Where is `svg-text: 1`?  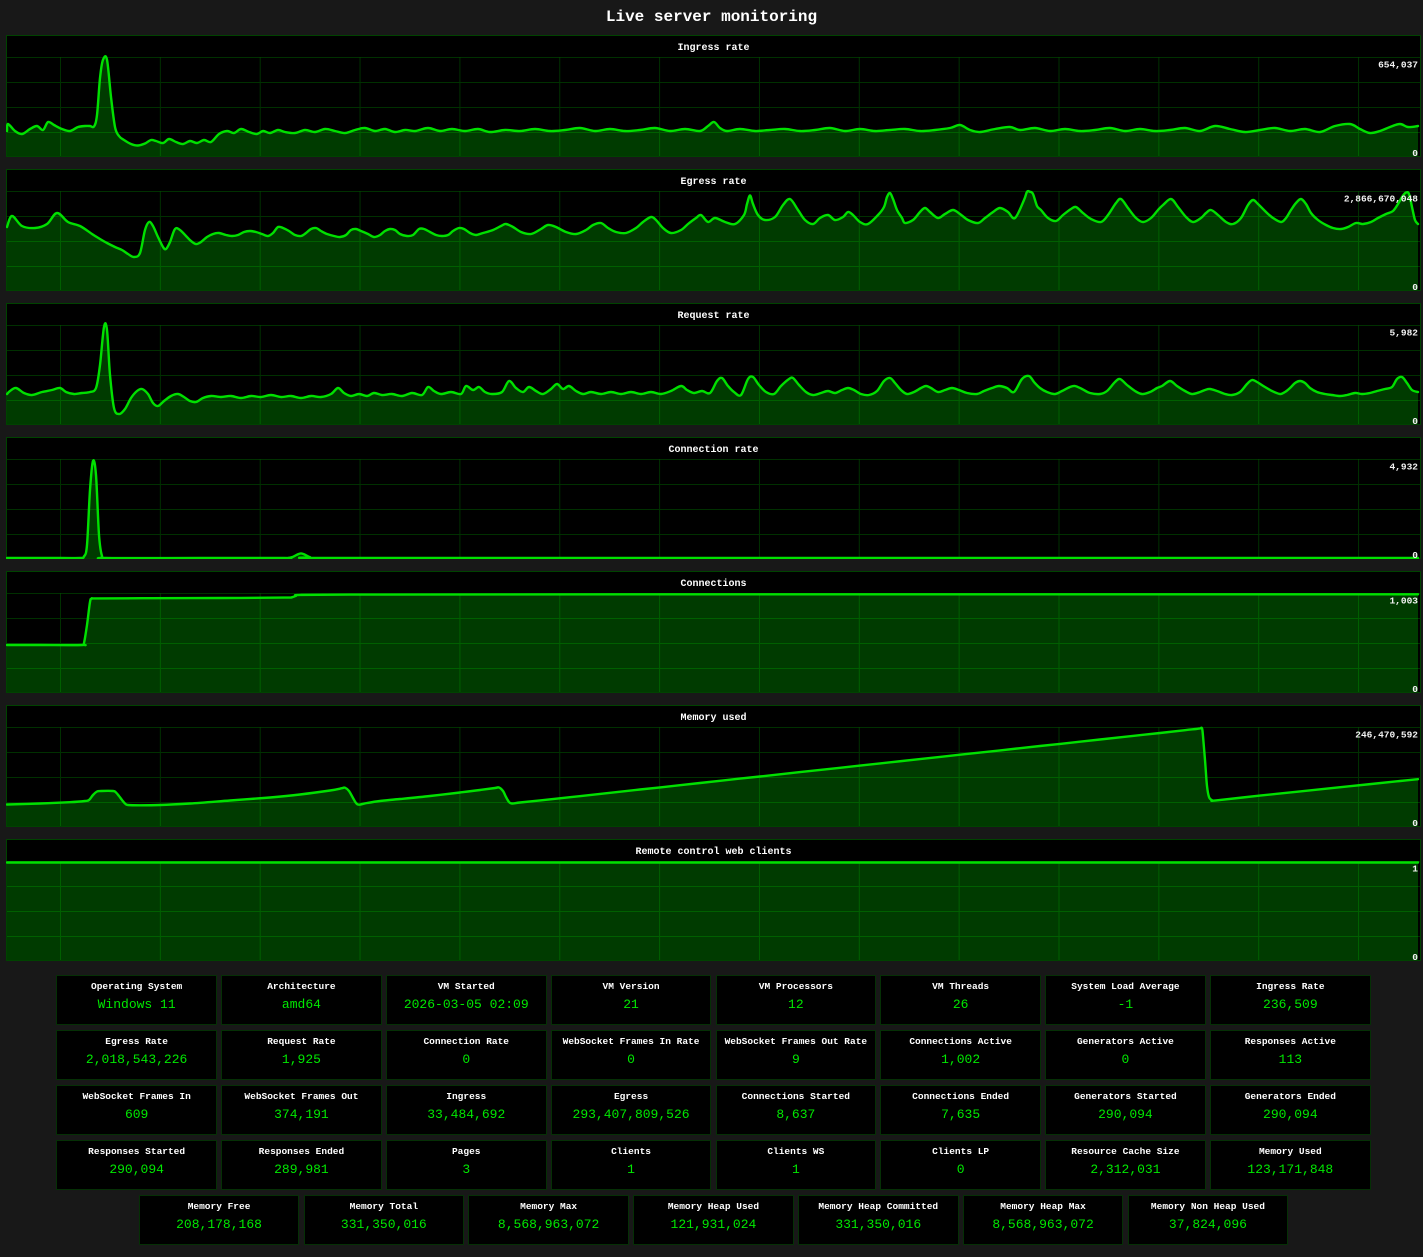
svg-text: 1 is located at coordinates (1415, 869).